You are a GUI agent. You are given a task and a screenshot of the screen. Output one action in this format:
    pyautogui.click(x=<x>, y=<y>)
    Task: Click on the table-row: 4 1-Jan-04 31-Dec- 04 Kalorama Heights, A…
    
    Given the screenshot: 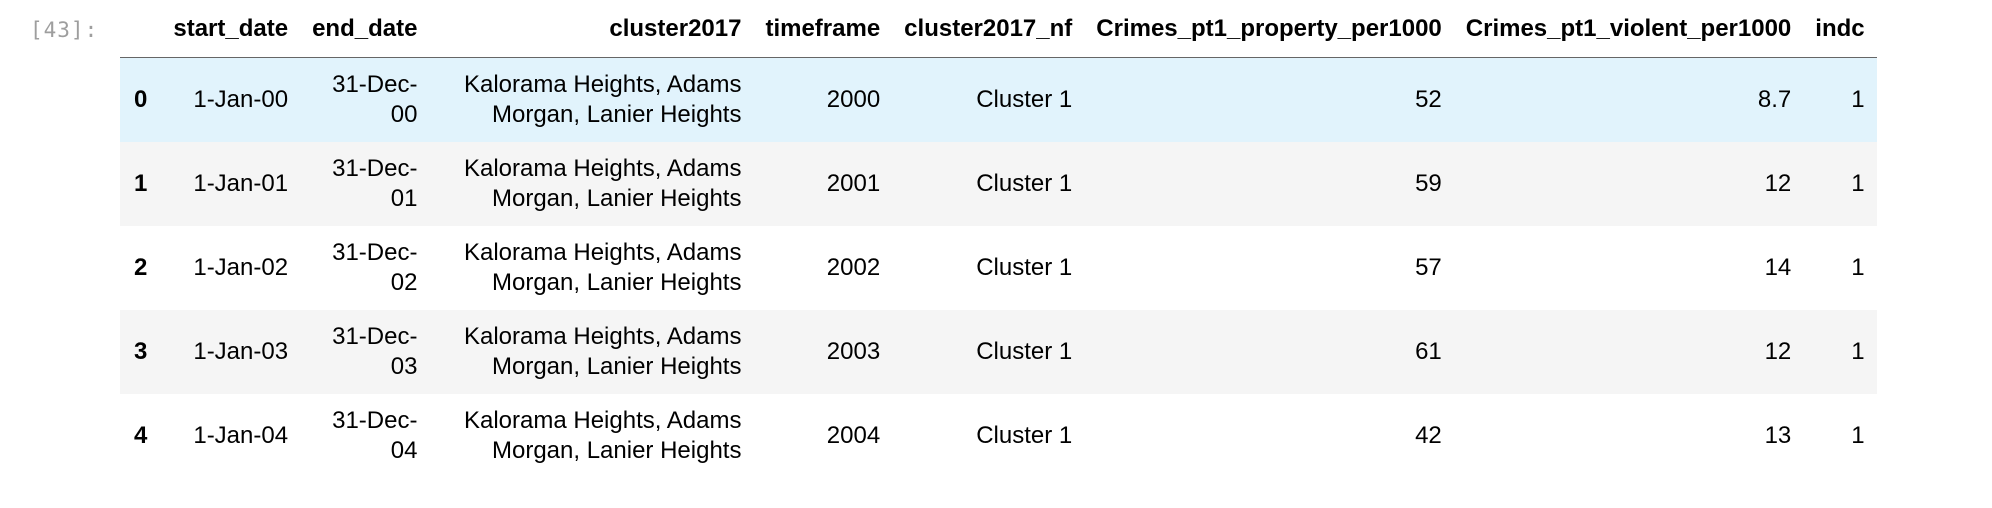 What is the action you would take?
    pyautogui.click(x=998, y=436)
    